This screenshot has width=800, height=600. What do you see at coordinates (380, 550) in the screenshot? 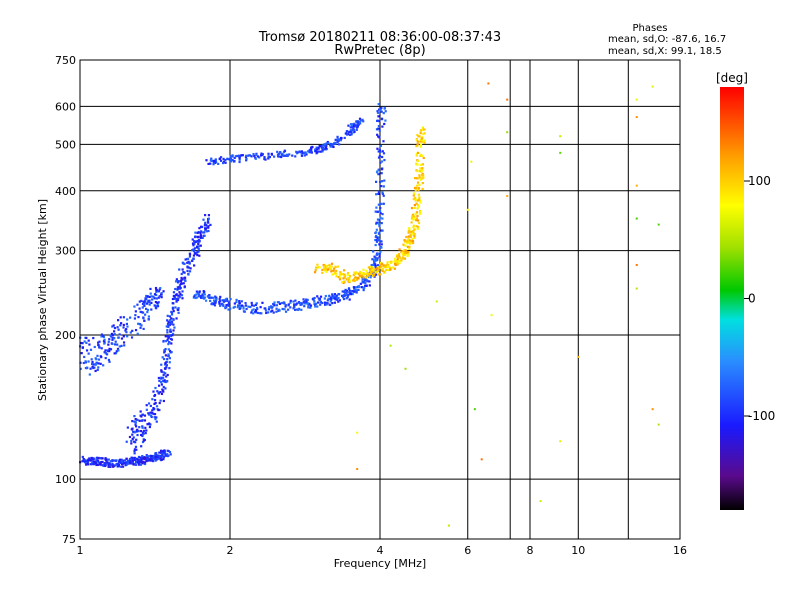
I see `x-tick-label: 4` at bounding box center [380, 550].